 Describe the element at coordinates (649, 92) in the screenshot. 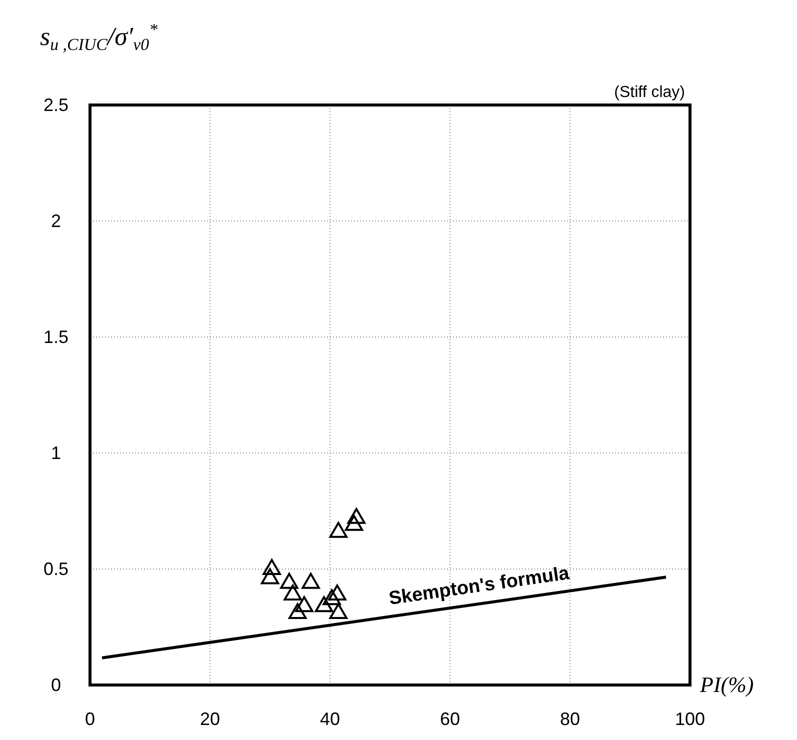

I see `text: (Stiff clay)` at that location.